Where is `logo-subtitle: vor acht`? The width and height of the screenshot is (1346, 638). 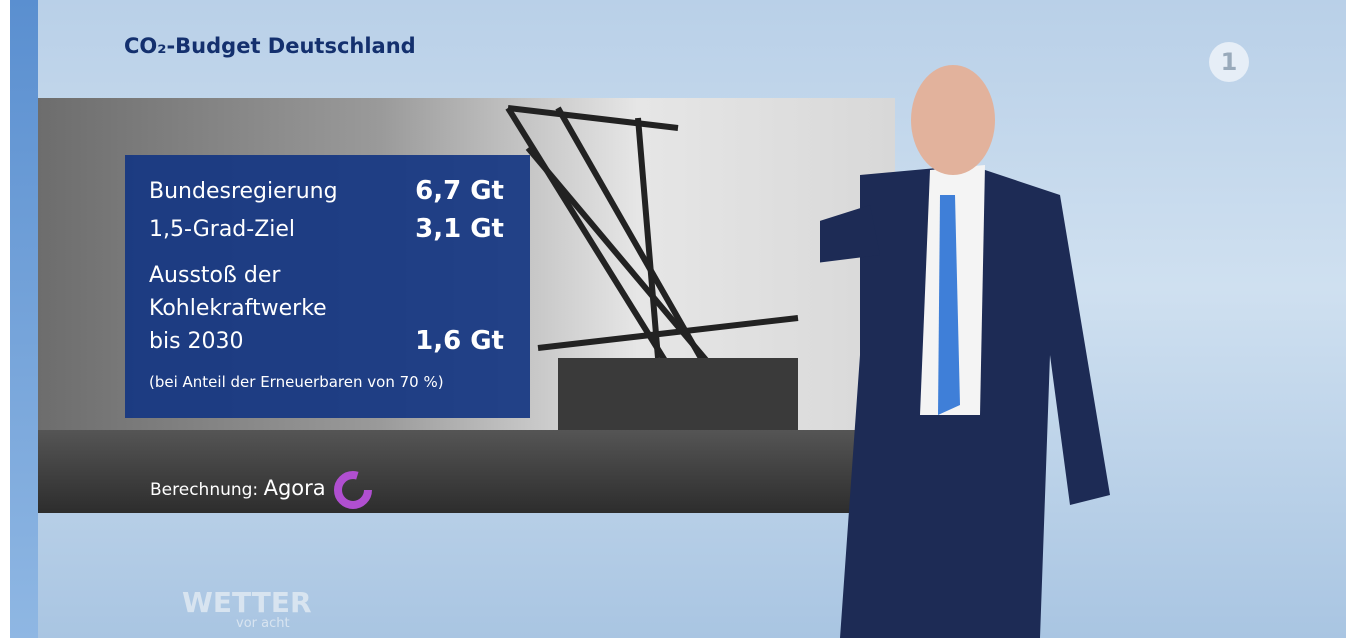
logo-subtitle: vor acht is located at coordinates (263, 623).